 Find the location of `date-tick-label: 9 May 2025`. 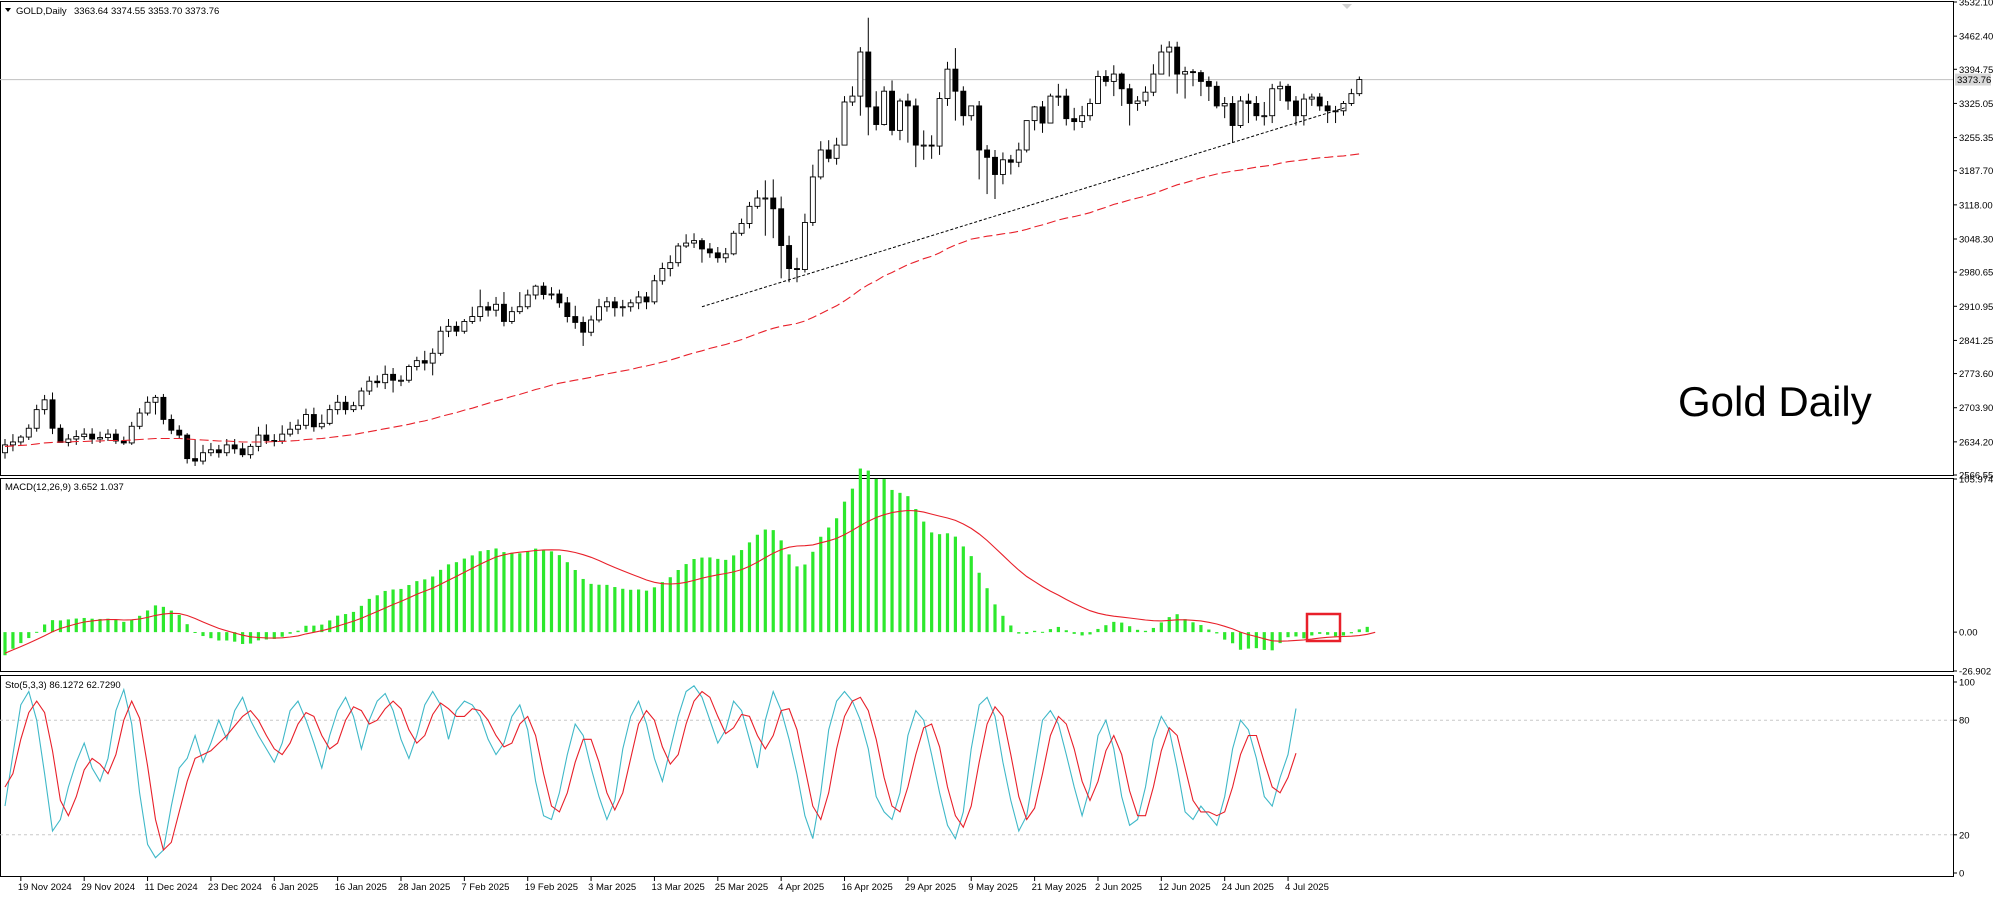

date-tick-label: 9 May 2025 is located at coordinates (993, 887).